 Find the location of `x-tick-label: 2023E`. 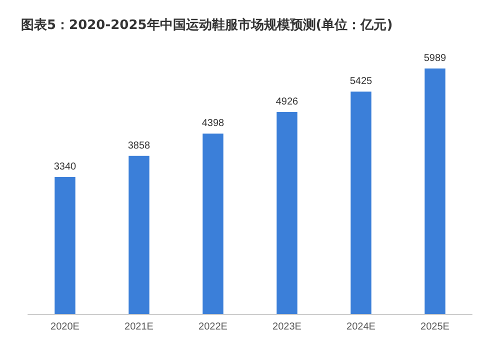

x-tick-label: 2023E is located at coordinates (287, 327).